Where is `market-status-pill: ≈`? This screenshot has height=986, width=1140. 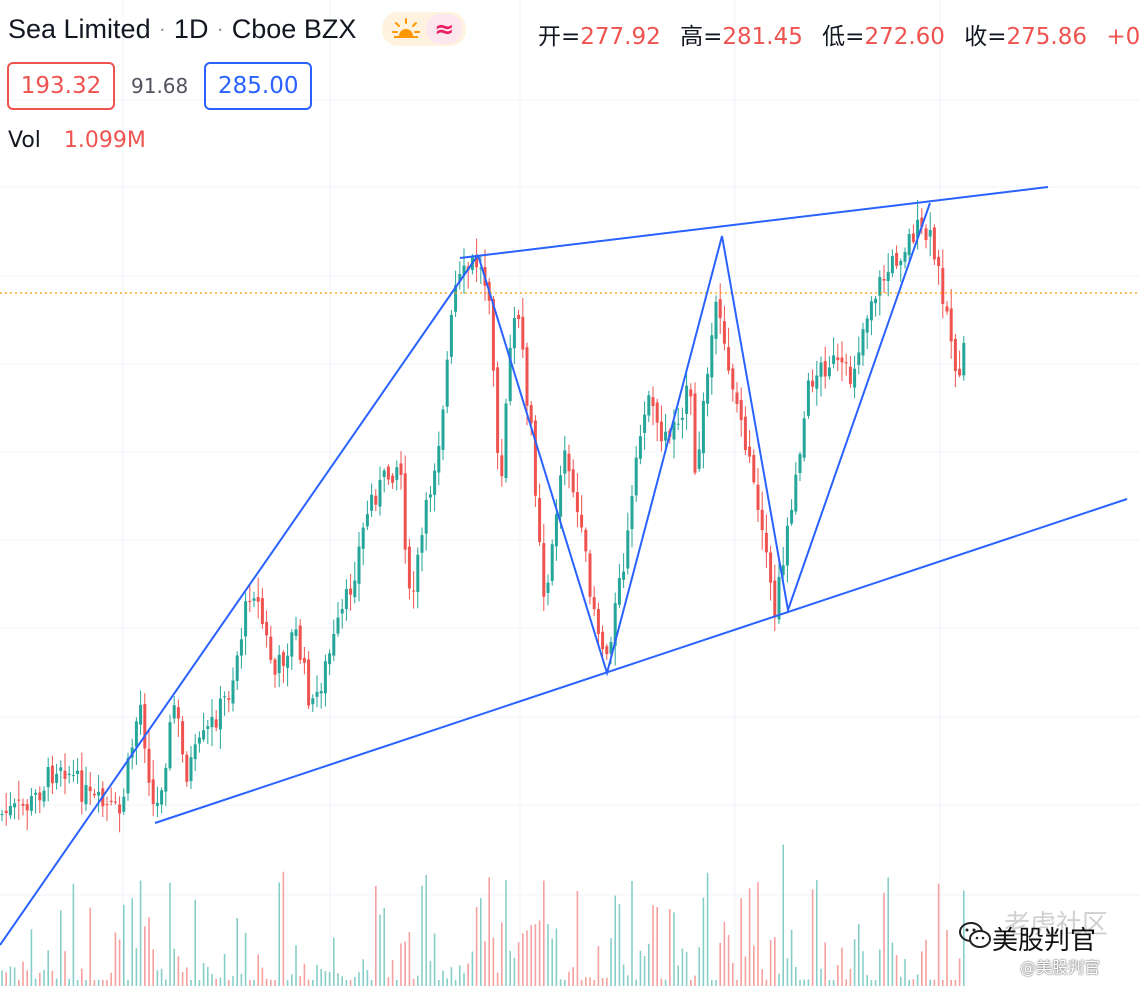 market-status-pill: ≈ is located at coordinates (424, 29).